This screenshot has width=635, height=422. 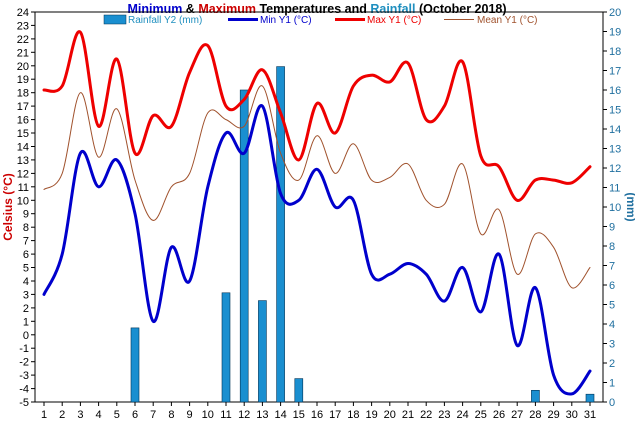 I want to click on title-part-amp: &, so click(x=190, y=9).